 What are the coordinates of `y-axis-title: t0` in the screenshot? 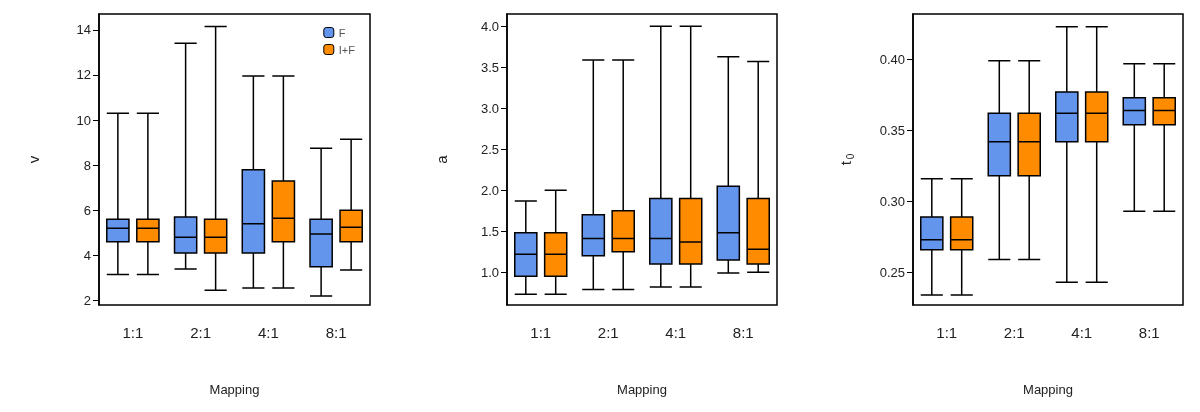 It's located at (846, 159).